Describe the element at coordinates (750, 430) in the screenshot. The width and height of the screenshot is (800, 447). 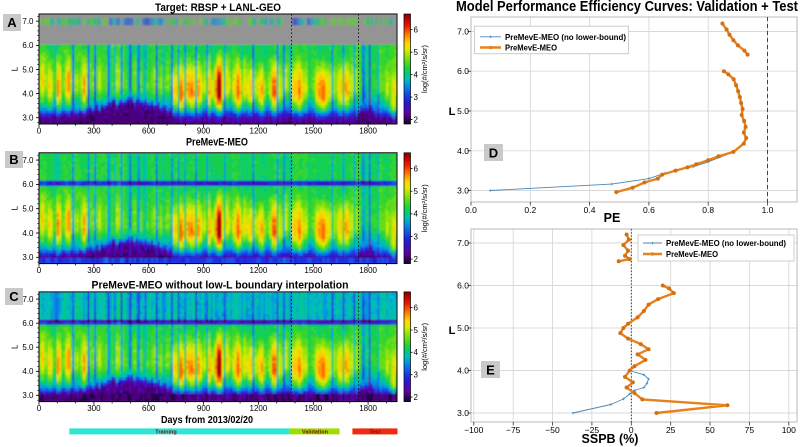
I see `svg-text: 75` at that location.